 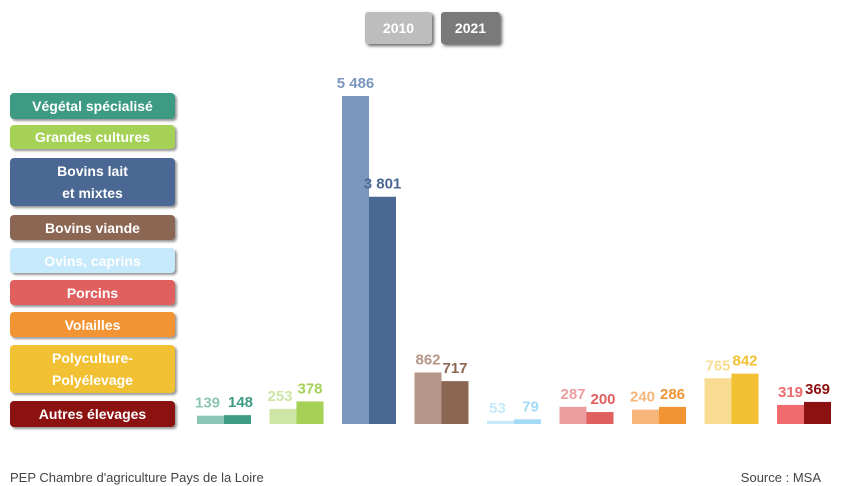 What do you see at coordinates (642, 397) in the screenshot?
I see `data-label: 240` at bounding box center [642, 397].